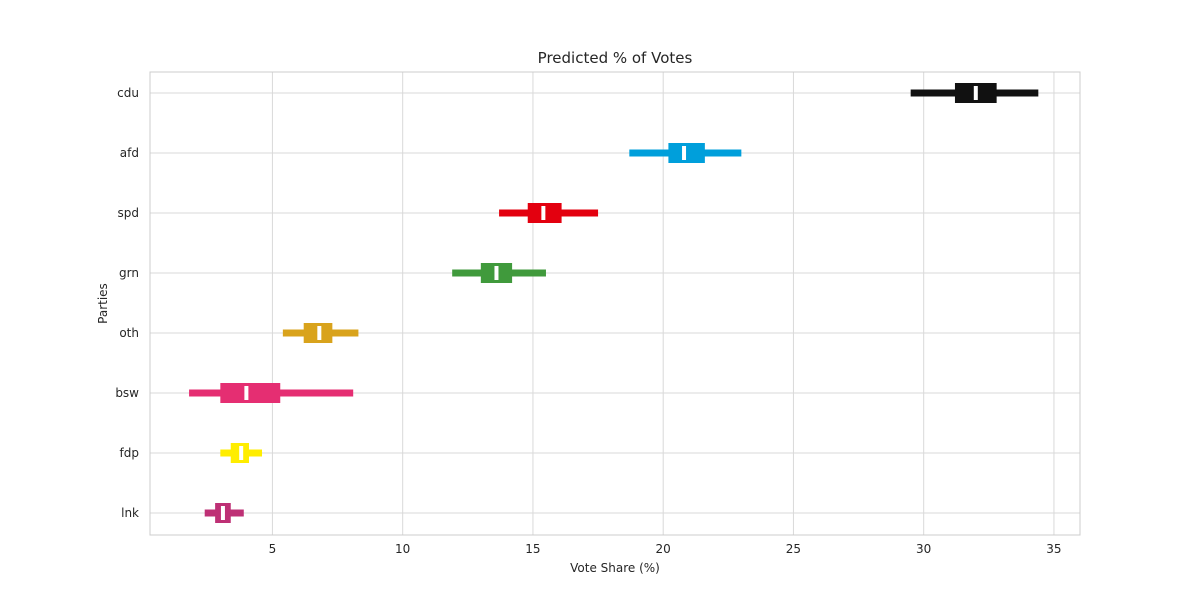  What do you see at coordinates (103, 303) in the screenshot?
I see `y-axis-label: Parties` at bounding box center [103, 303].